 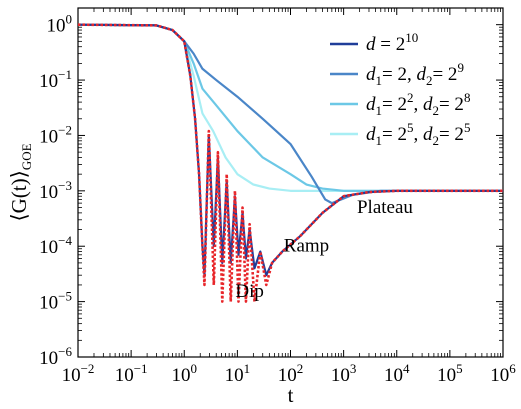 I want to click on legend-label: d1​= 22​, d2​= 28​, so click(x=418, y=104).